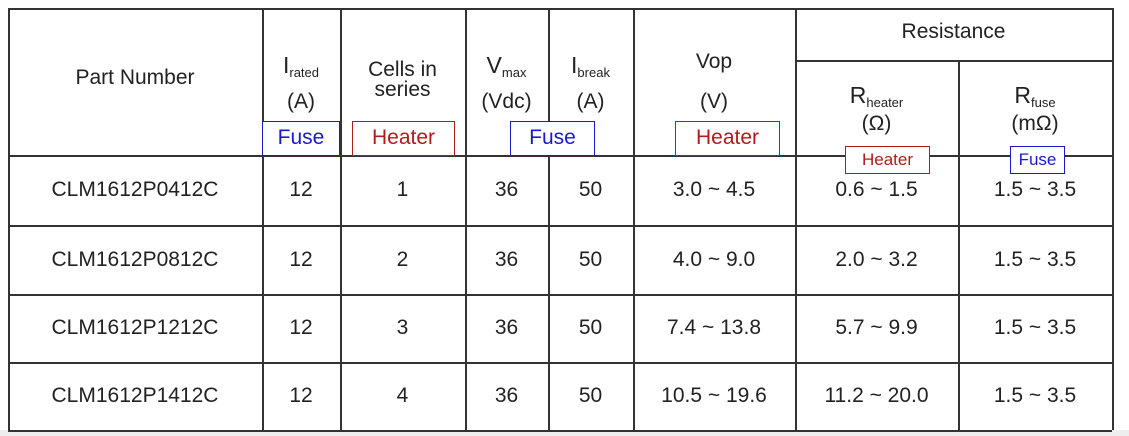 This screenshot has height=436, width=1129. I want to click on header-symbol: Ibreak, so click(590, 66).